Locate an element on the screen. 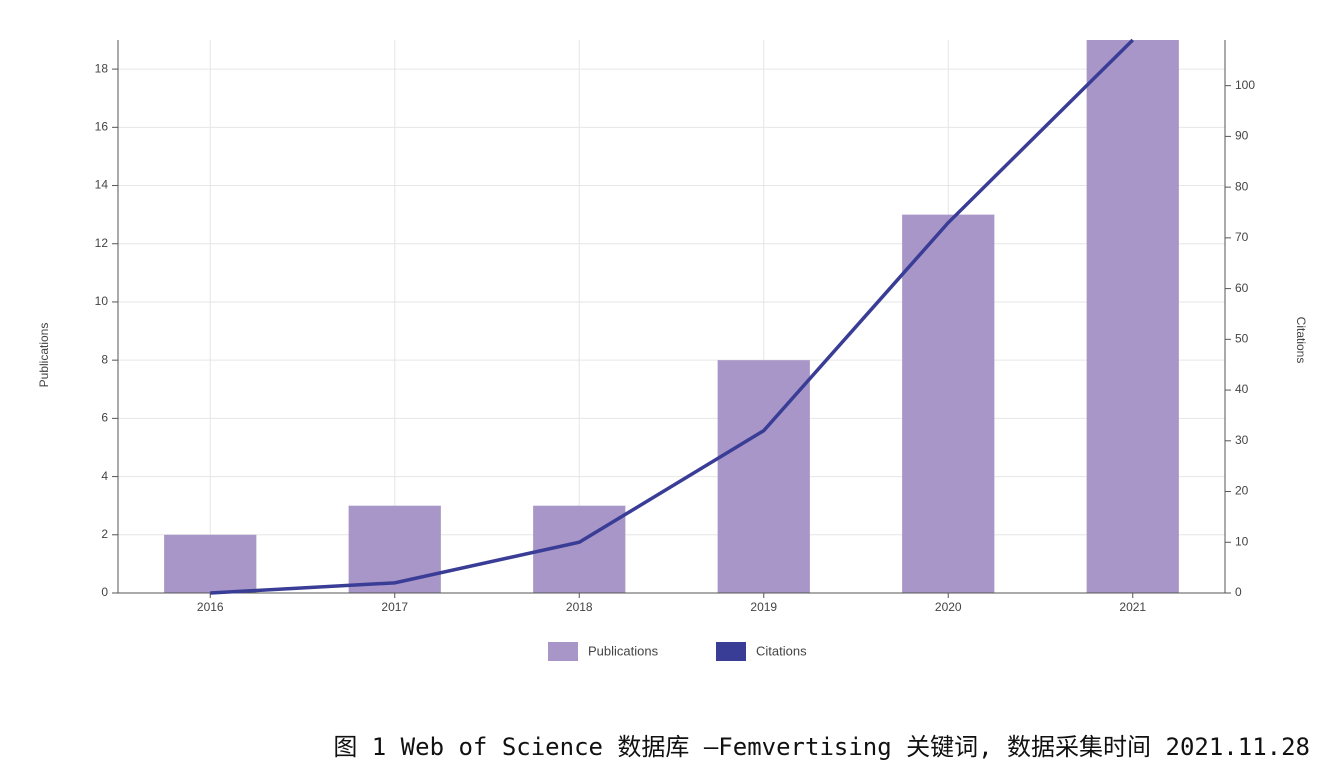 Image resolution: width=1339 pixels, height=784 pixels. y-tick-label: 0 is located at coordinates (104, 592).